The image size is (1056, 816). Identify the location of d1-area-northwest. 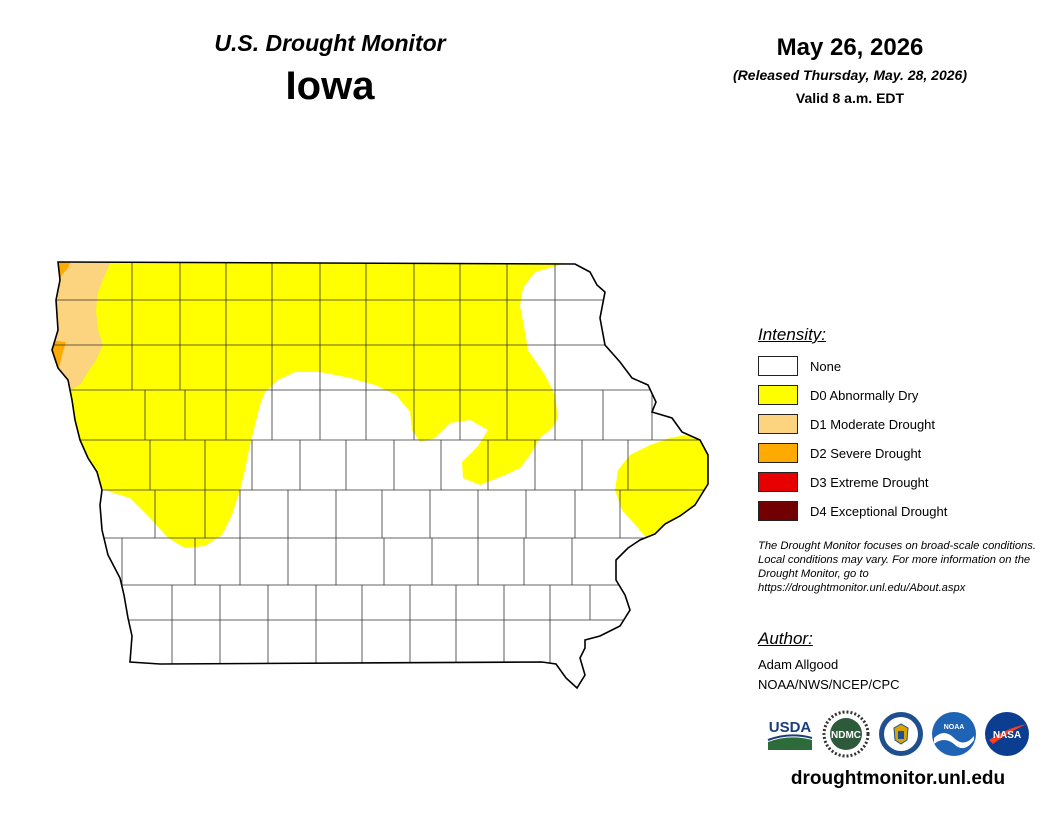
(82, 326).